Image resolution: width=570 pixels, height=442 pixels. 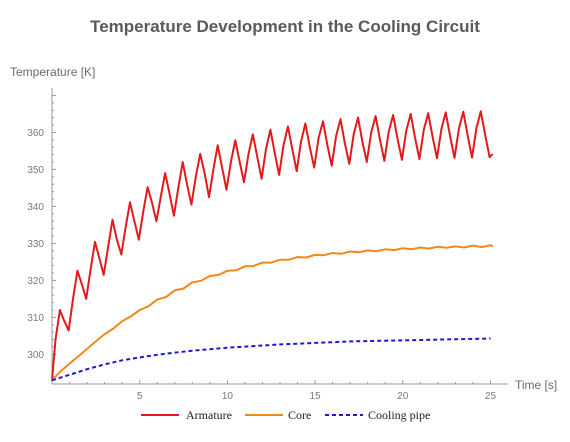 I want to click on series-line-cooling-pipe, so click(x=271, y=359).